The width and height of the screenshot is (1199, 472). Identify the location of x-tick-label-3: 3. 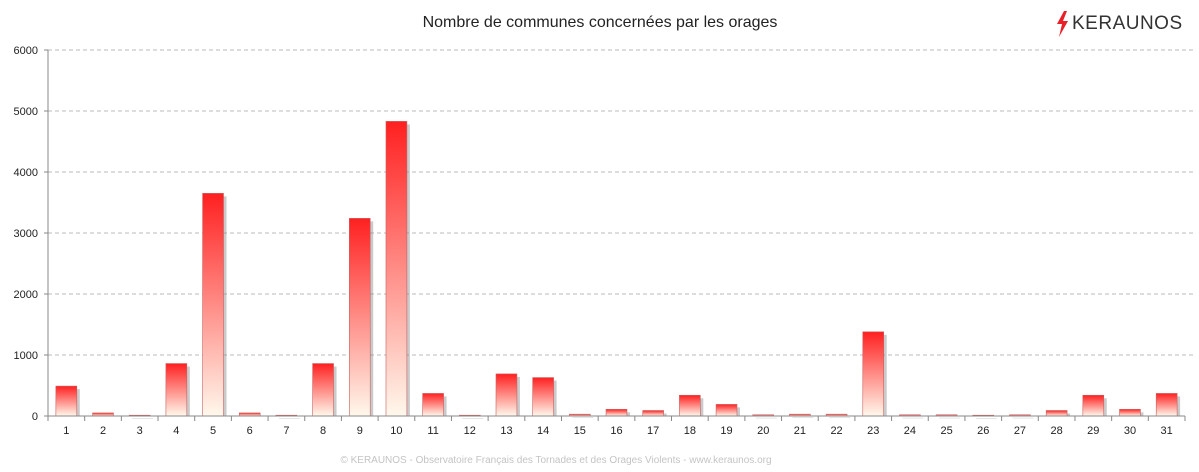
(140, 431).